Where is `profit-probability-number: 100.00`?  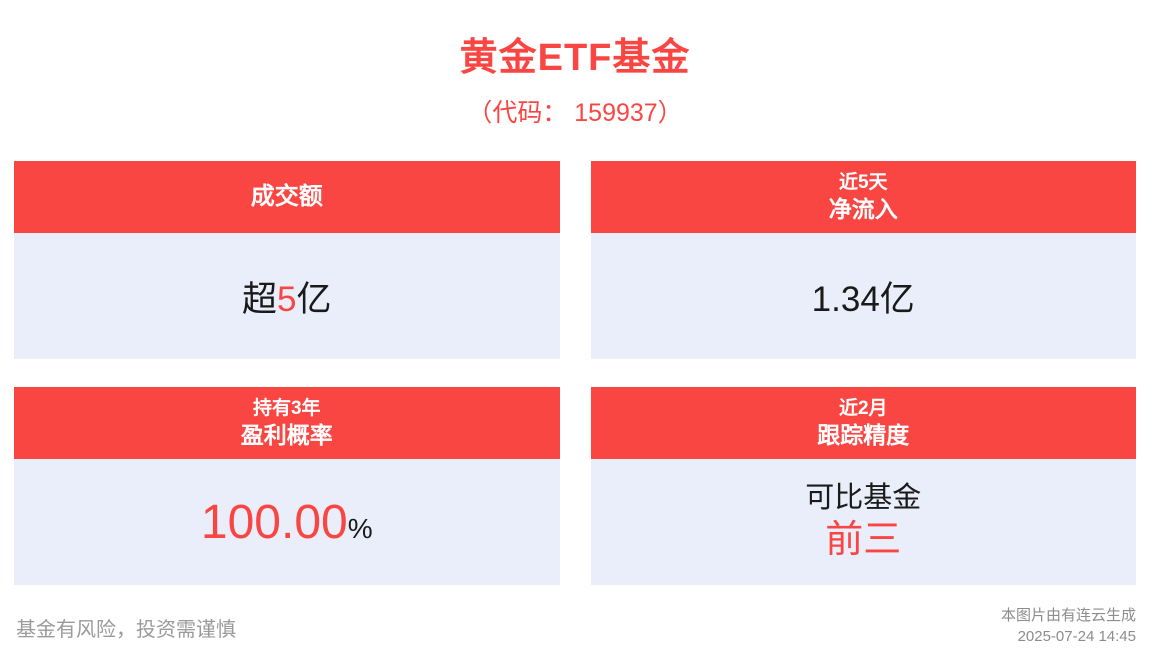
profit-probability-number: 100.00 is located at coordinates (274, 522).